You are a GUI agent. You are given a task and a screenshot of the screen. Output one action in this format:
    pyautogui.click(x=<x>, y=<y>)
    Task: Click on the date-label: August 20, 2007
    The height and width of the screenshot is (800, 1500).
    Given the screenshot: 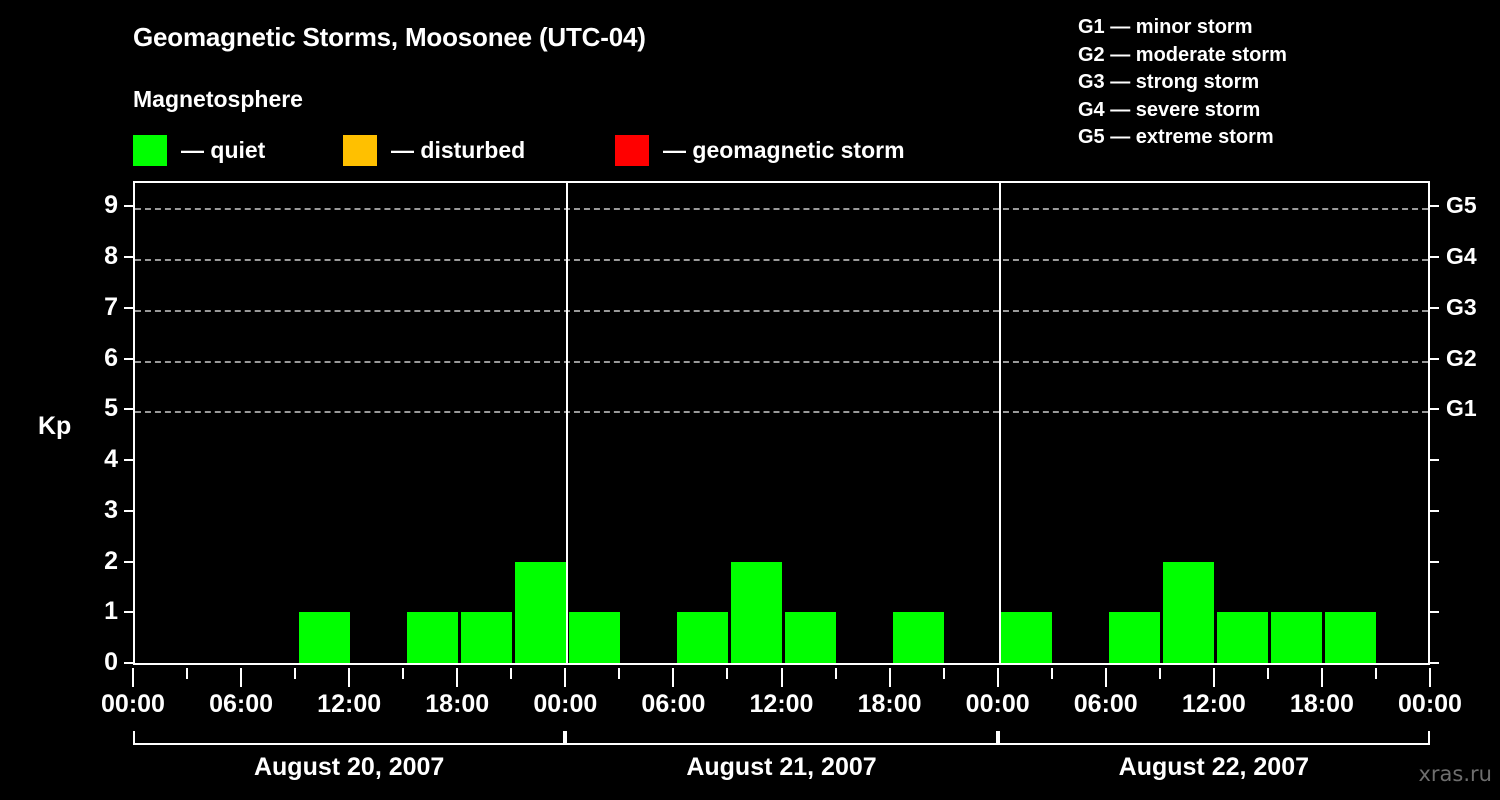 What is the action you would take?
    pyautogui.click(x=349, y=767)
    